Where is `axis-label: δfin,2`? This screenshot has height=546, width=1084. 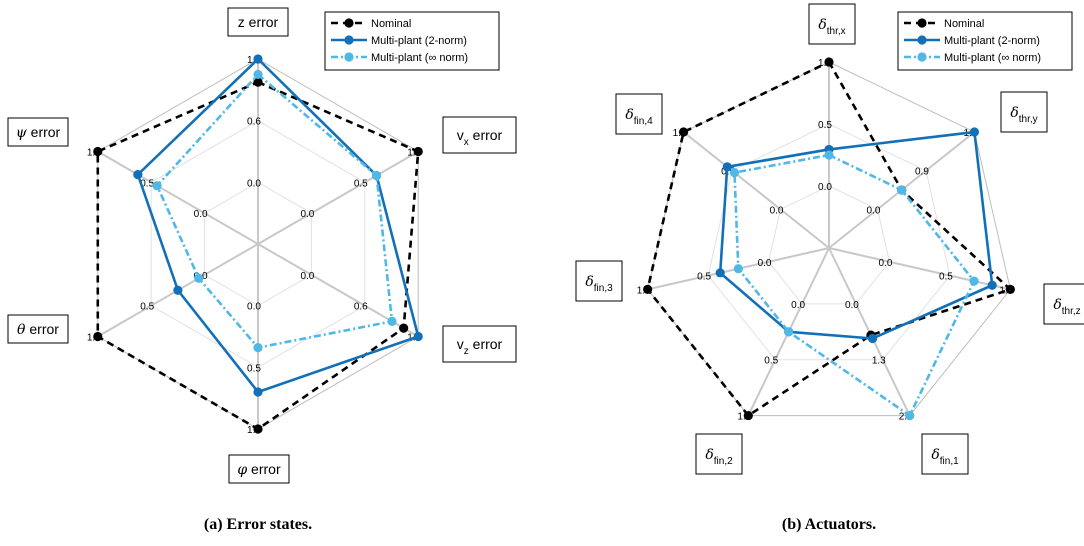 axis-label: δfin,2 is located at coordinates (719, 454).